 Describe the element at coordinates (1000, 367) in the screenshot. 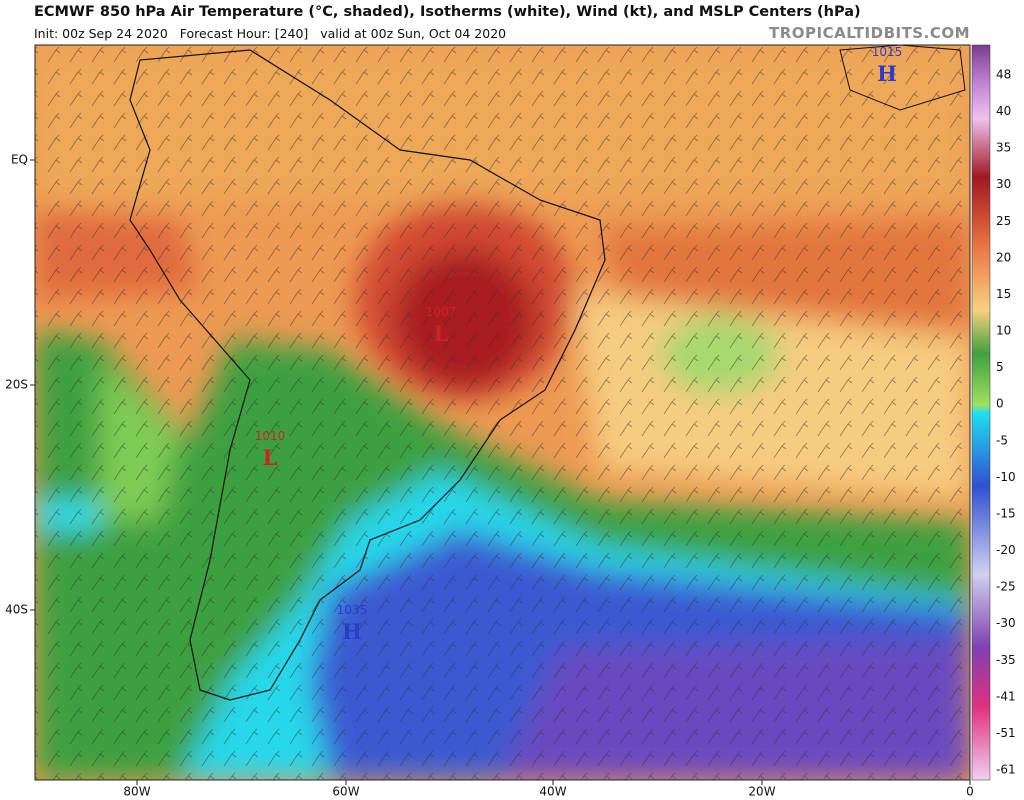

I see `colorbar-label: 5` at that location.